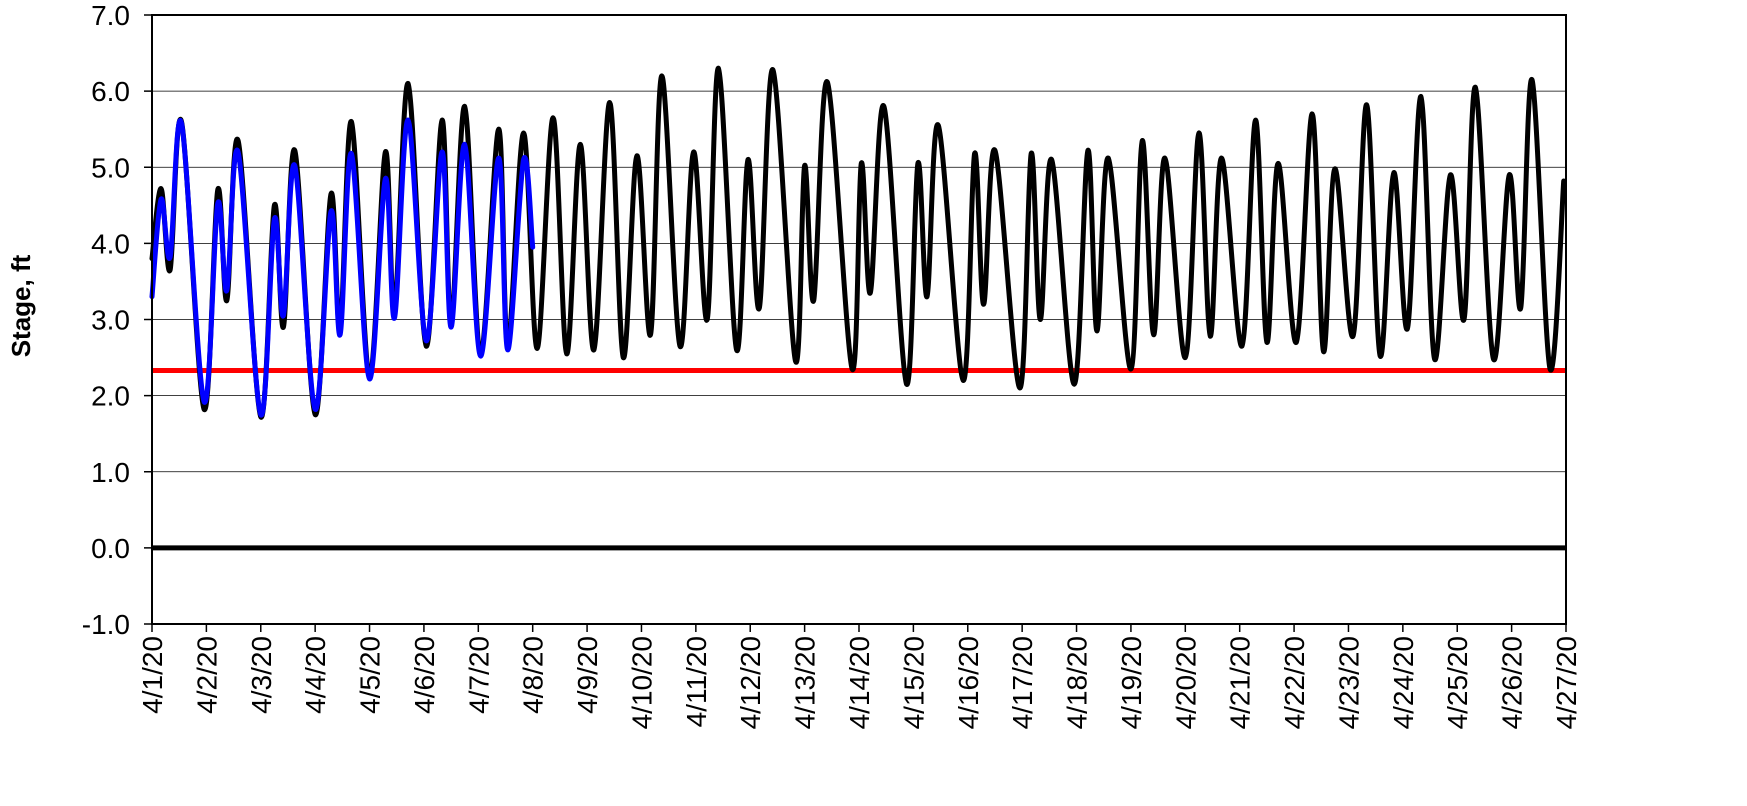 This screenshot has height=806, width=1747. I want to click on x-tick-label: 4/3/20, so click(261, 675).